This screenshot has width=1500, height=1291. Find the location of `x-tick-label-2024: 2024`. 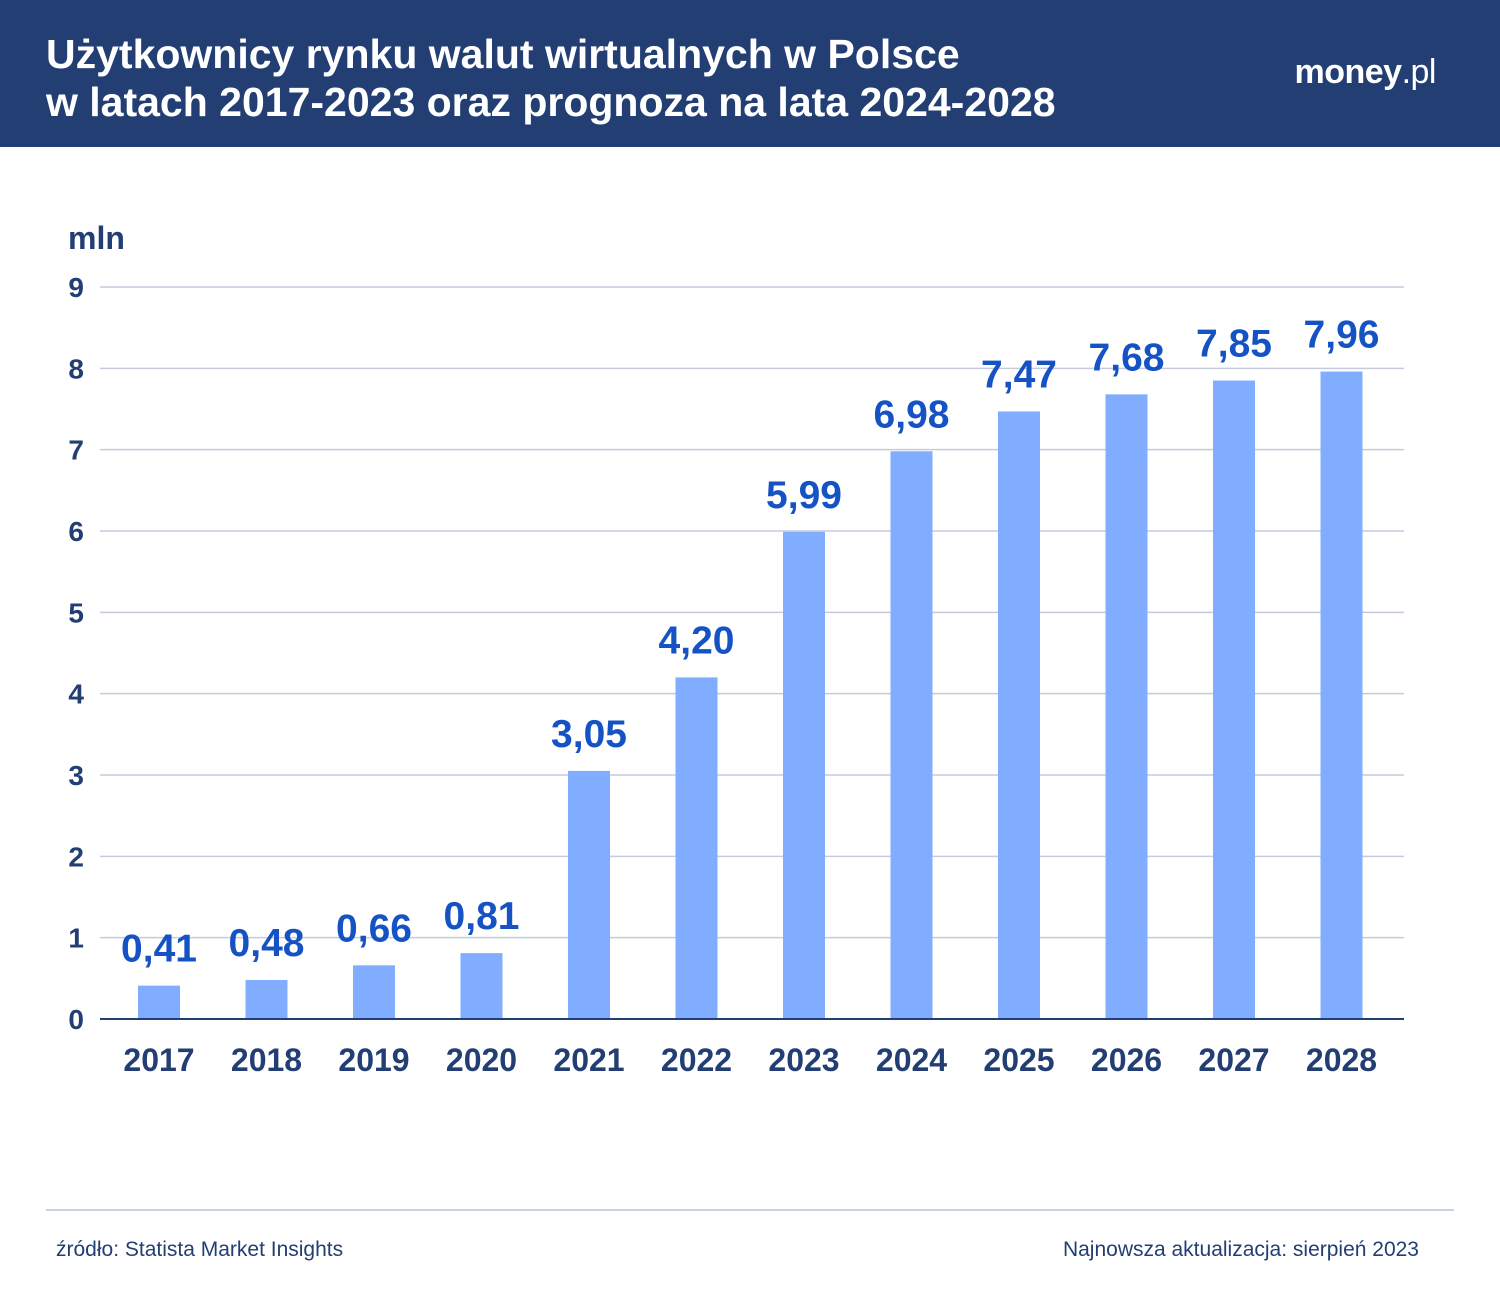

x-tick-label-2024: 2024 is located at coordinates (911, 1060).